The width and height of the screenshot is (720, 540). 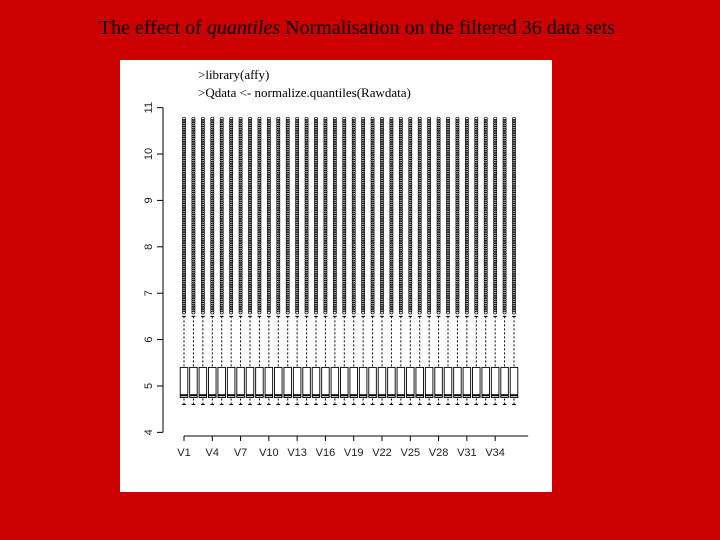 I want to click on box, so click(x=269, y=261).